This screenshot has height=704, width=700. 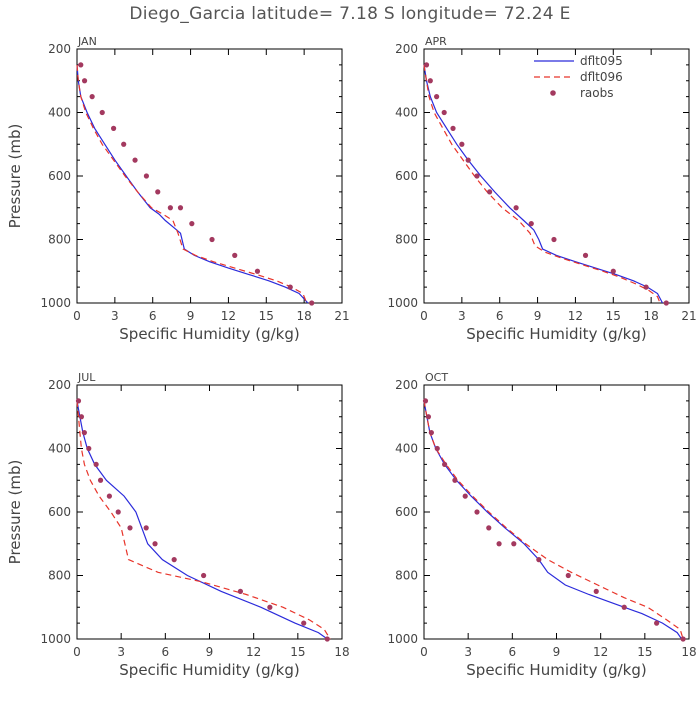 I want to click on x-tick-label: 21, so click(x=688, y=316).